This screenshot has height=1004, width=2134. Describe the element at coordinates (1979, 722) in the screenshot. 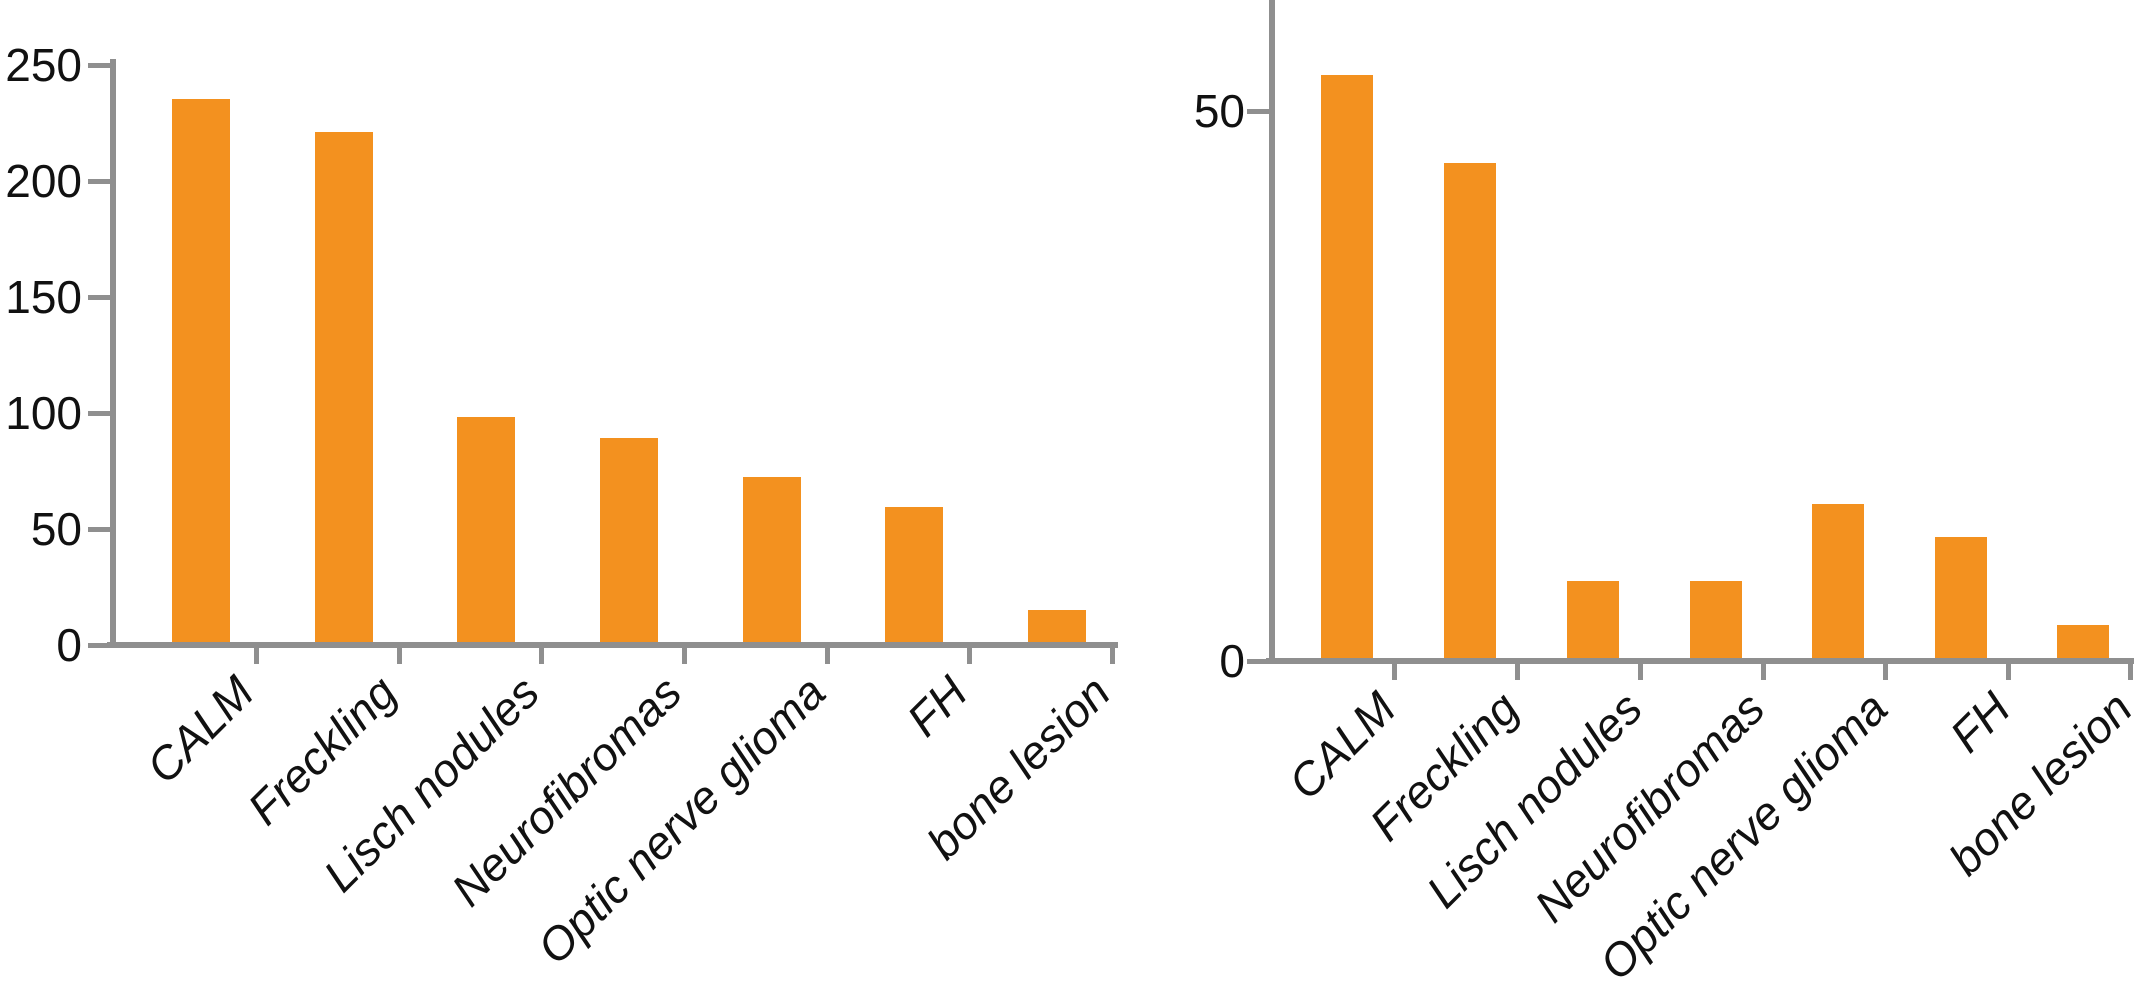

I see `x-category-label: FH` at that location.